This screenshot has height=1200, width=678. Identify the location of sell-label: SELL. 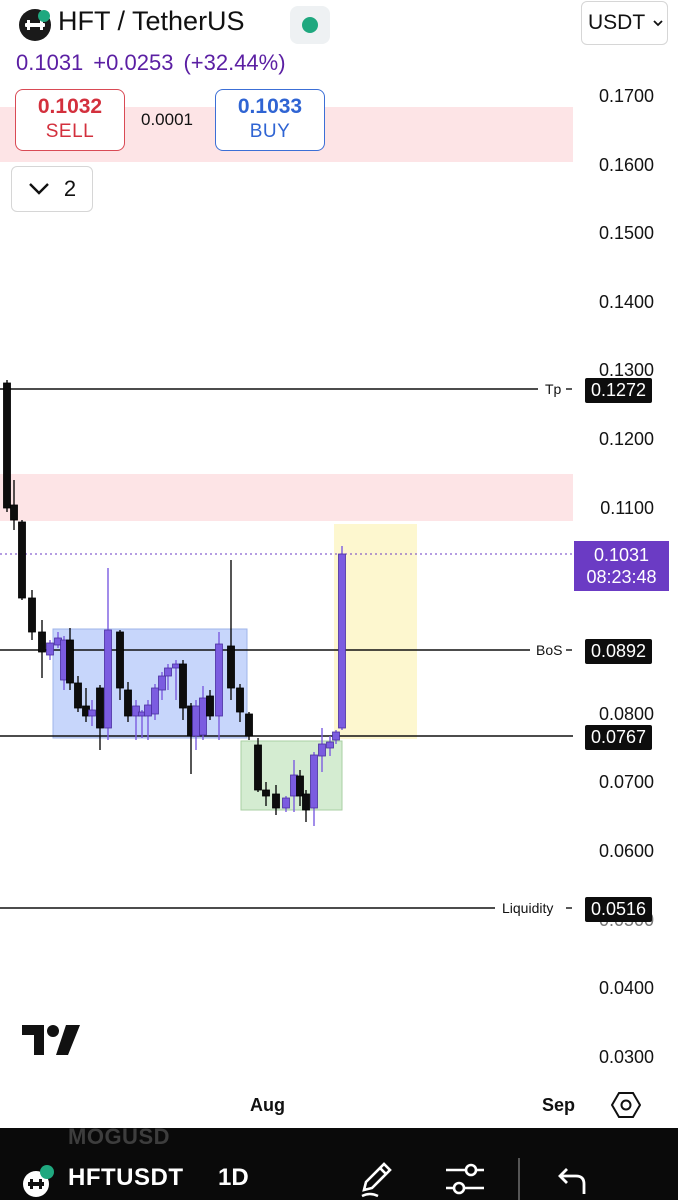
(70, 131).